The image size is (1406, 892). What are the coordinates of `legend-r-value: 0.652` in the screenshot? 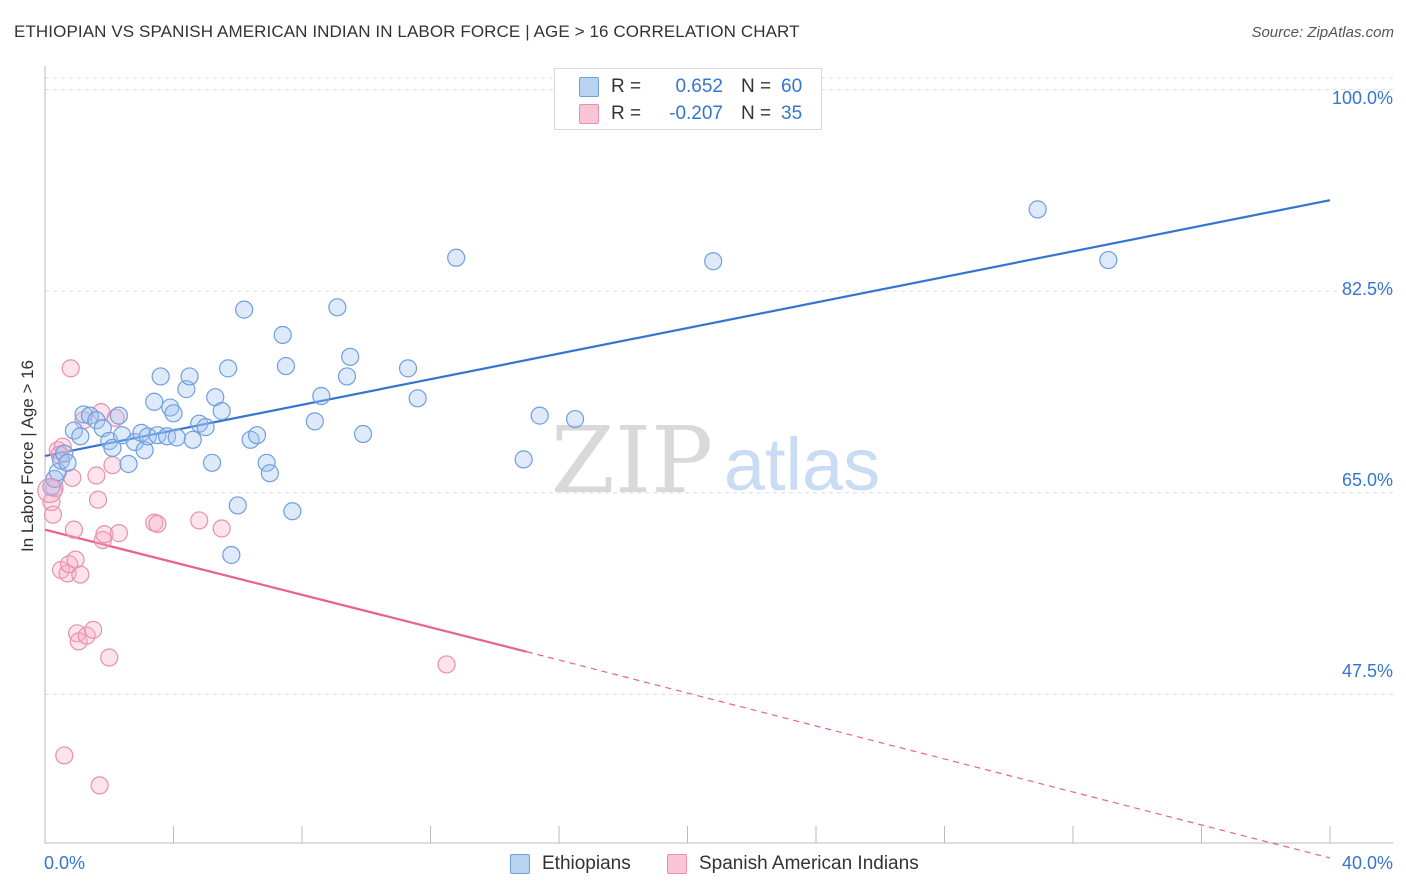 It's located at (699, 86).